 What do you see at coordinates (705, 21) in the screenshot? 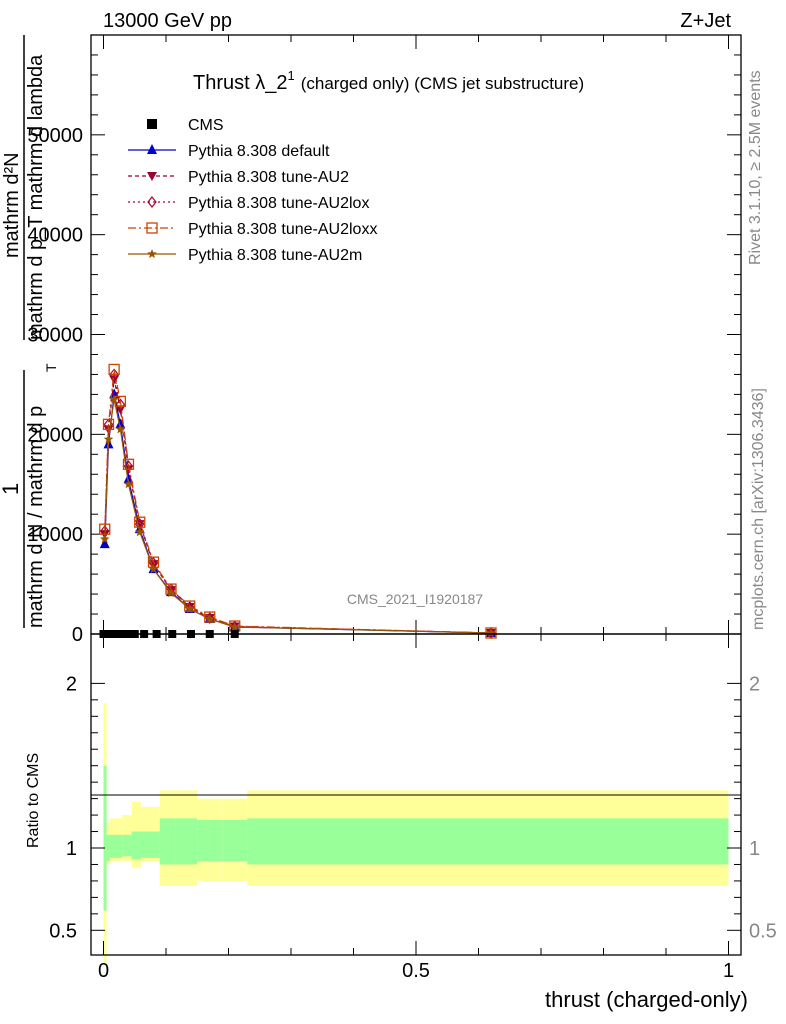
I see `process-label: Z+Jet` at bounding box center [705, 21].